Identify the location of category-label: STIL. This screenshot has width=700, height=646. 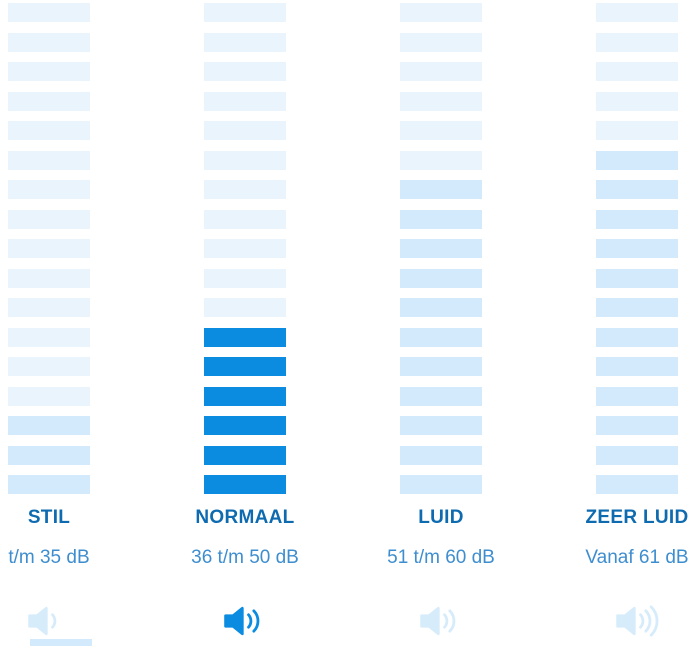
(49, 517).